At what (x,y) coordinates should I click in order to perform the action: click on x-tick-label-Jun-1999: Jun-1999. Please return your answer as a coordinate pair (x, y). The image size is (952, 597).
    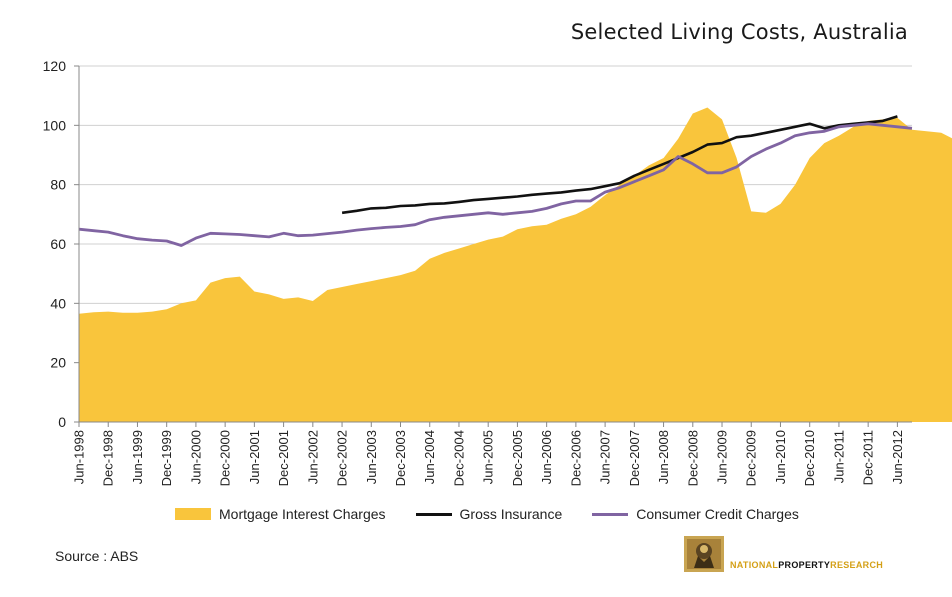
    Looking at the image, I should click on (137, 457).